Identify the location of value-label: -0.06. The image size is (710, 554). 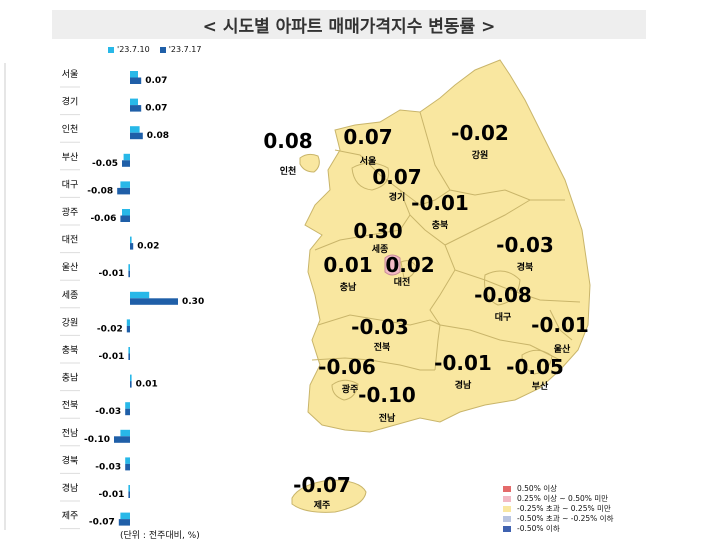
(103, 219).